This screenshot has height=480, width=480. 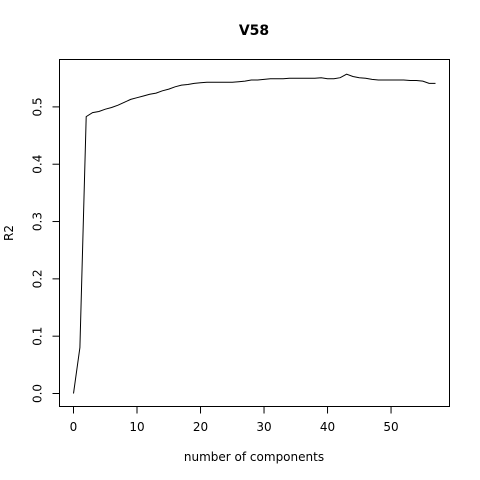 I want to click on y-tick-label: 0.1, so click(x=38, y=336).